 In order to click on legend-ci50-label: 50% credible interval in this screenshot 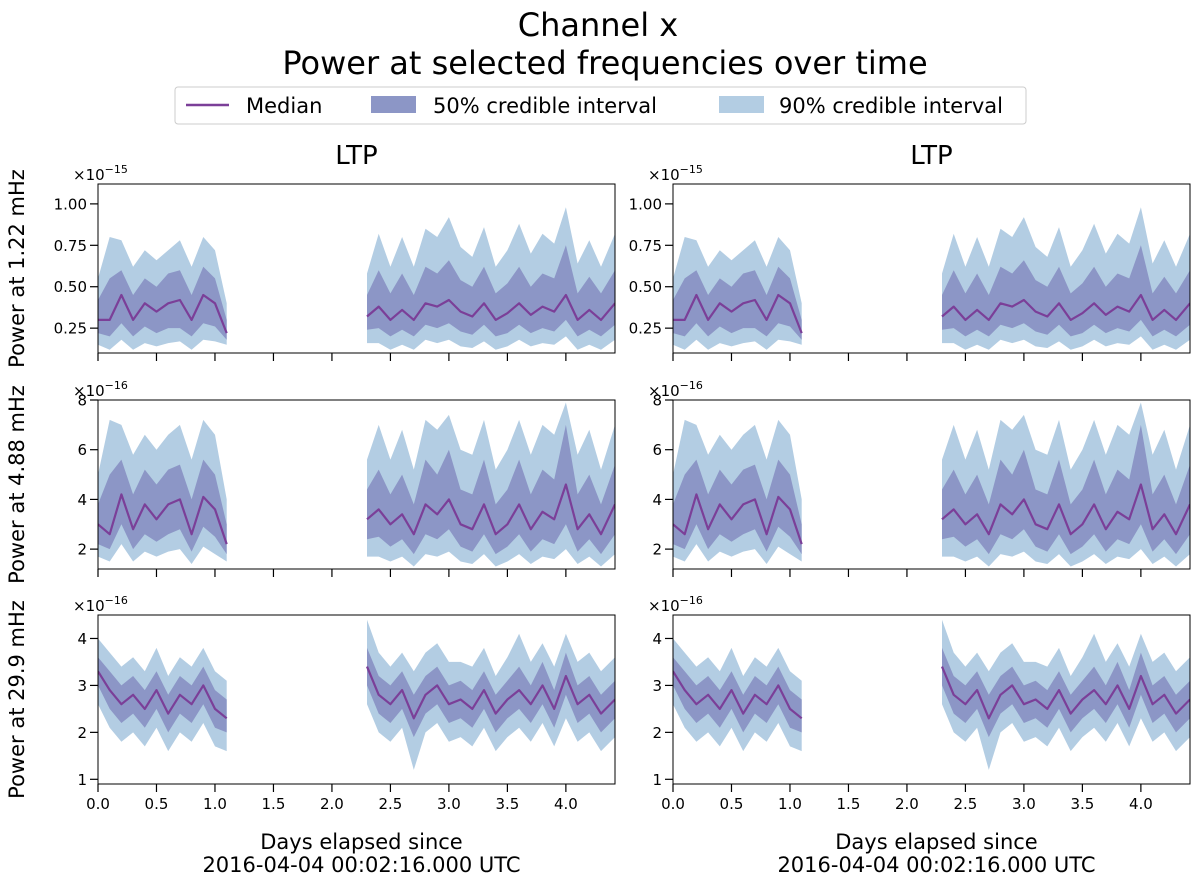, I will do `click(545, 106)`.